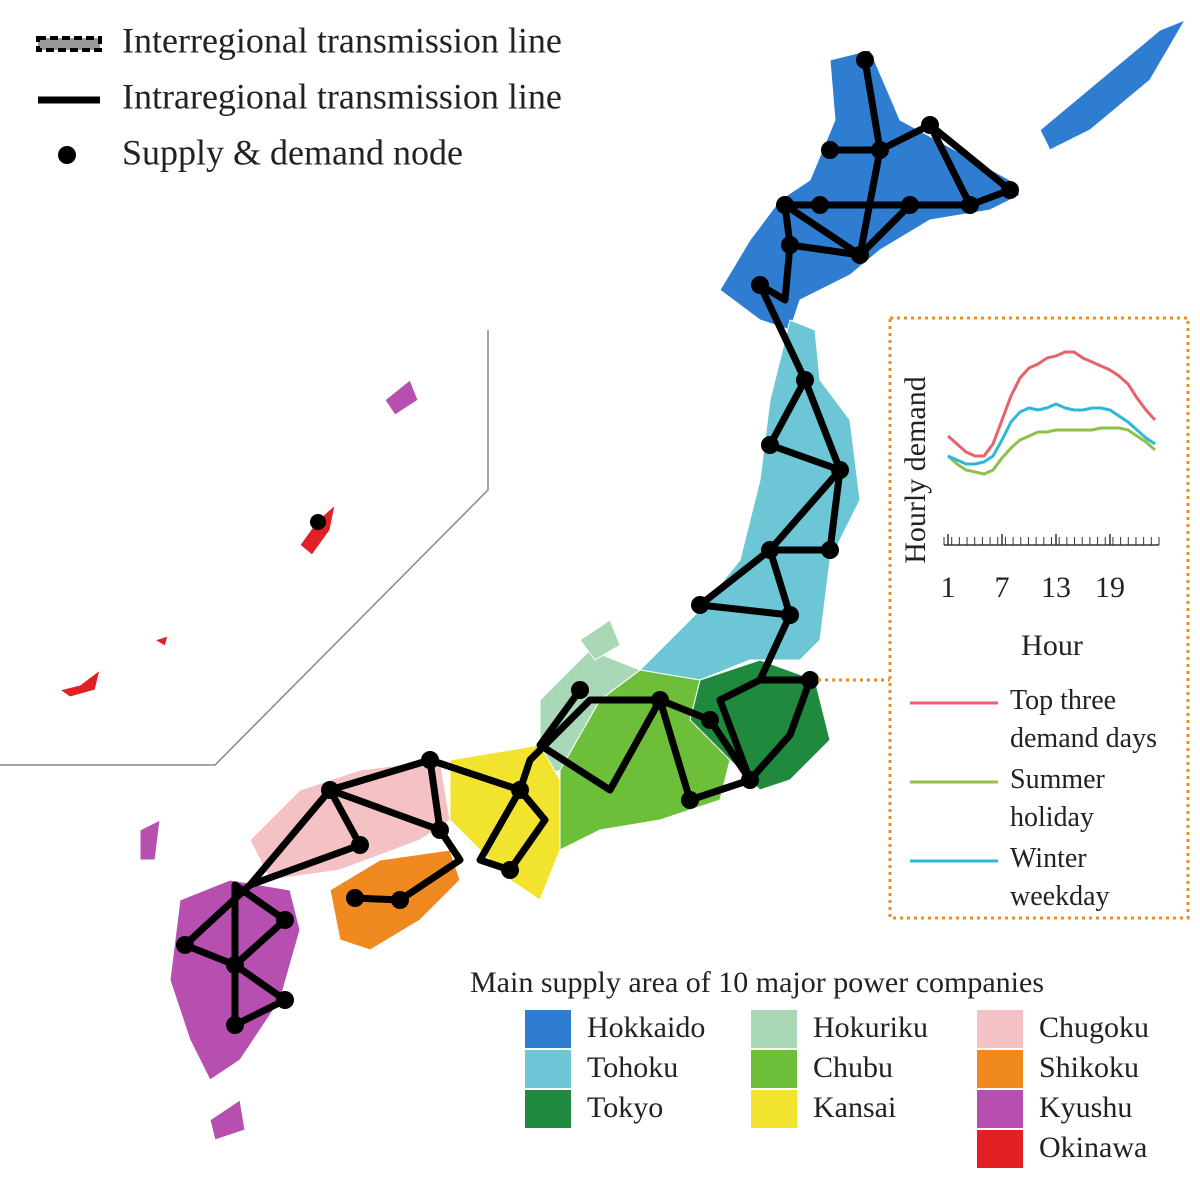 The image size is (1200, 1184). What do you see at coordinates (1083, 719) in the screenshot?
I see `legend-label: Top three demand days` at bounding box center [1083, 719].